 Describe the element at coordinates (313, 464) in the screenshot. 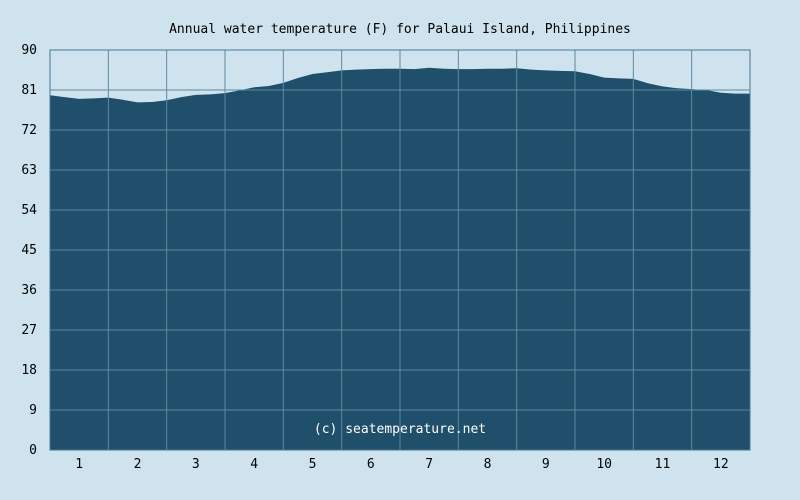

I see `x-tick-label: 5` at that location.